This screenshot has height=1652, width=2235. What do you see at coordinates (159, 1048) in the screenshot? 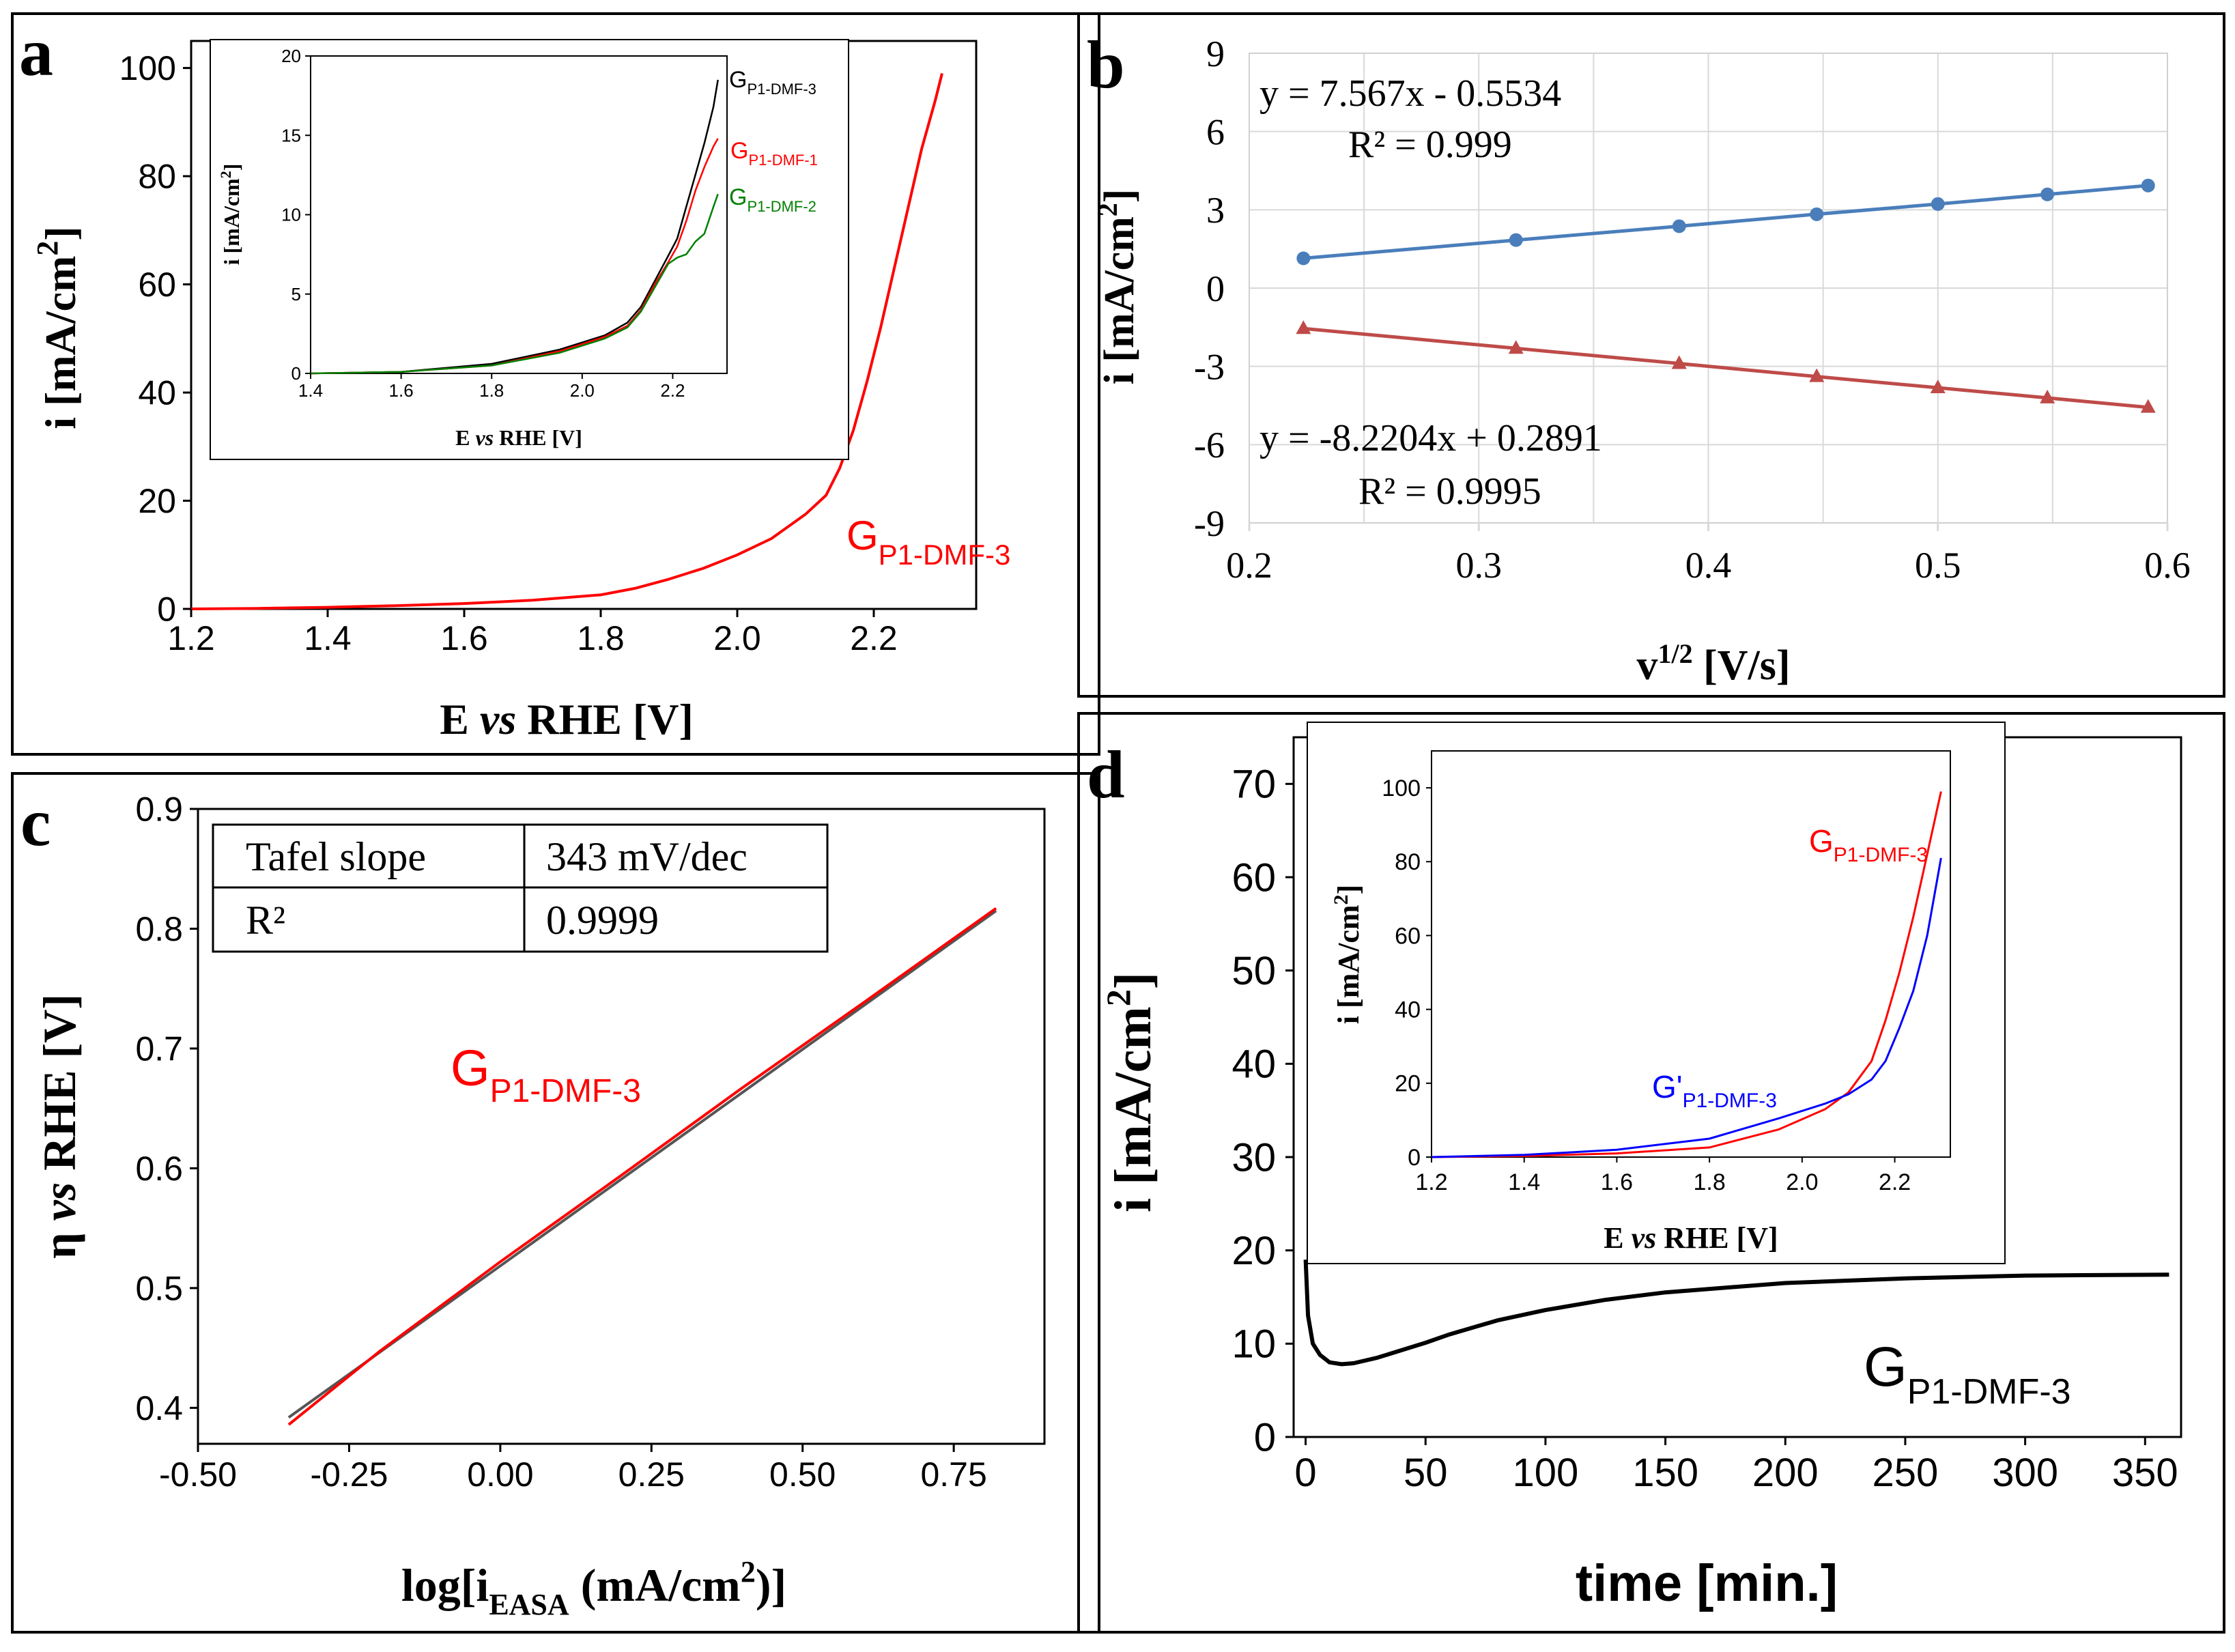
I see `c-ticks-ytick-label-3: 0.7` at bounding box center [159, 1048].